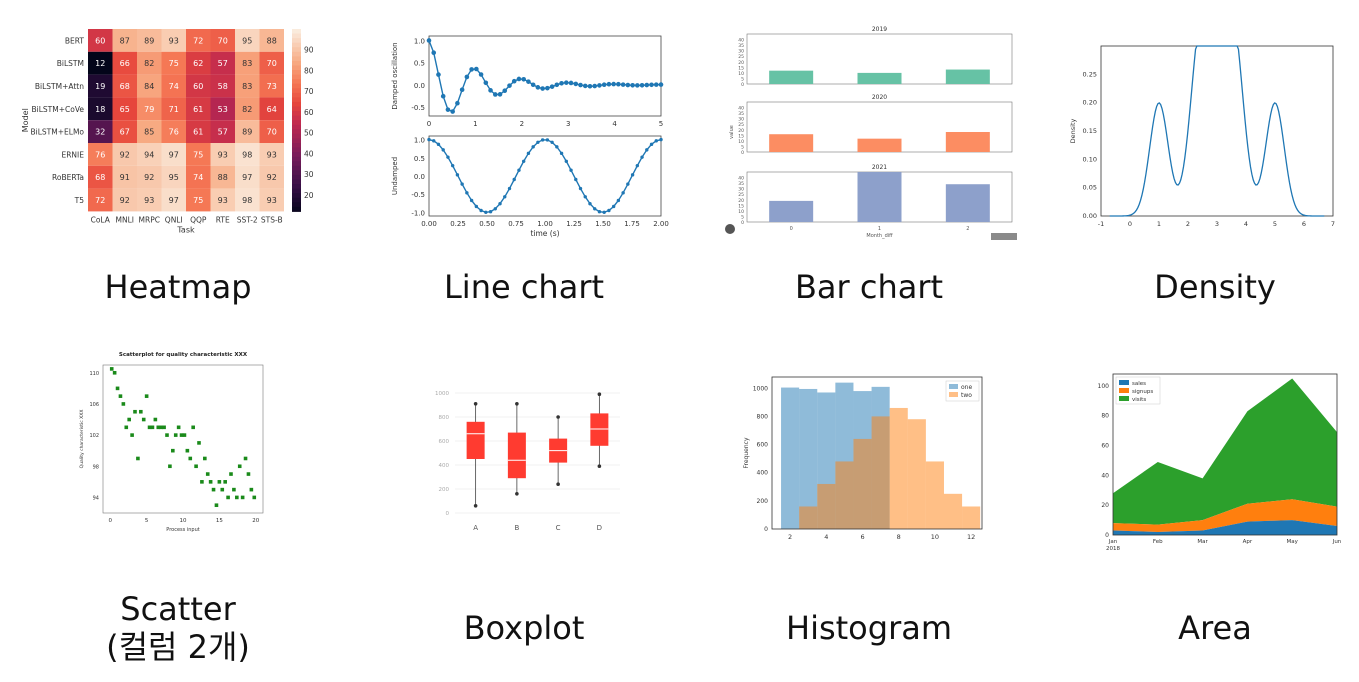  What do you see at coordinates (247, 86) in the screenshot?
I see `heatmap-cell-label: 83` at bounding box center [247, 86].